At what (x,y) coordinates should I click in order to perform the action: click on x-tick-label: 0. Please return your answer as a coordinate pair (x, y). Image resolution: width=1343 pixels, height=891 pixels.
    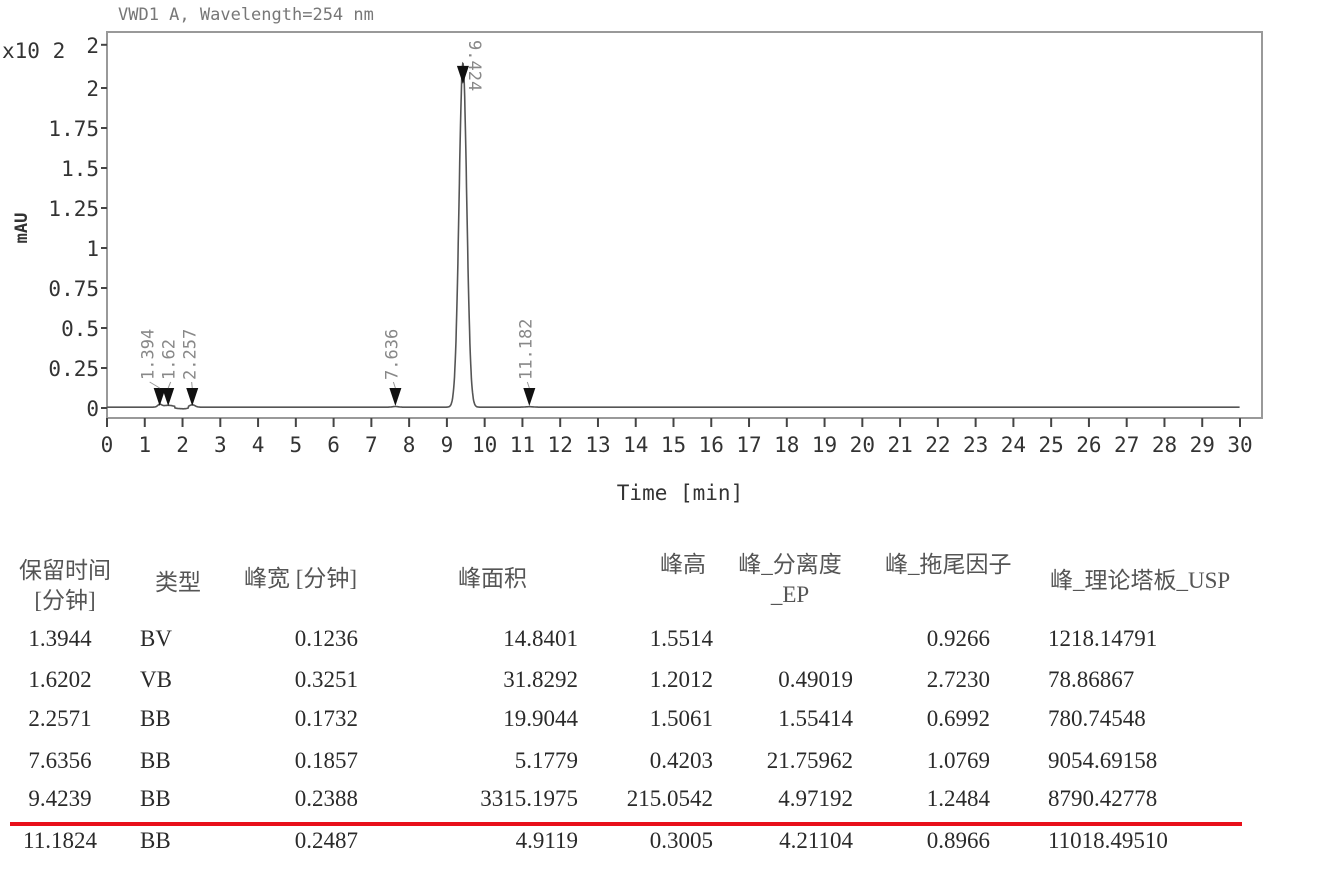
    Looking at the image, I should click on (107, 445).